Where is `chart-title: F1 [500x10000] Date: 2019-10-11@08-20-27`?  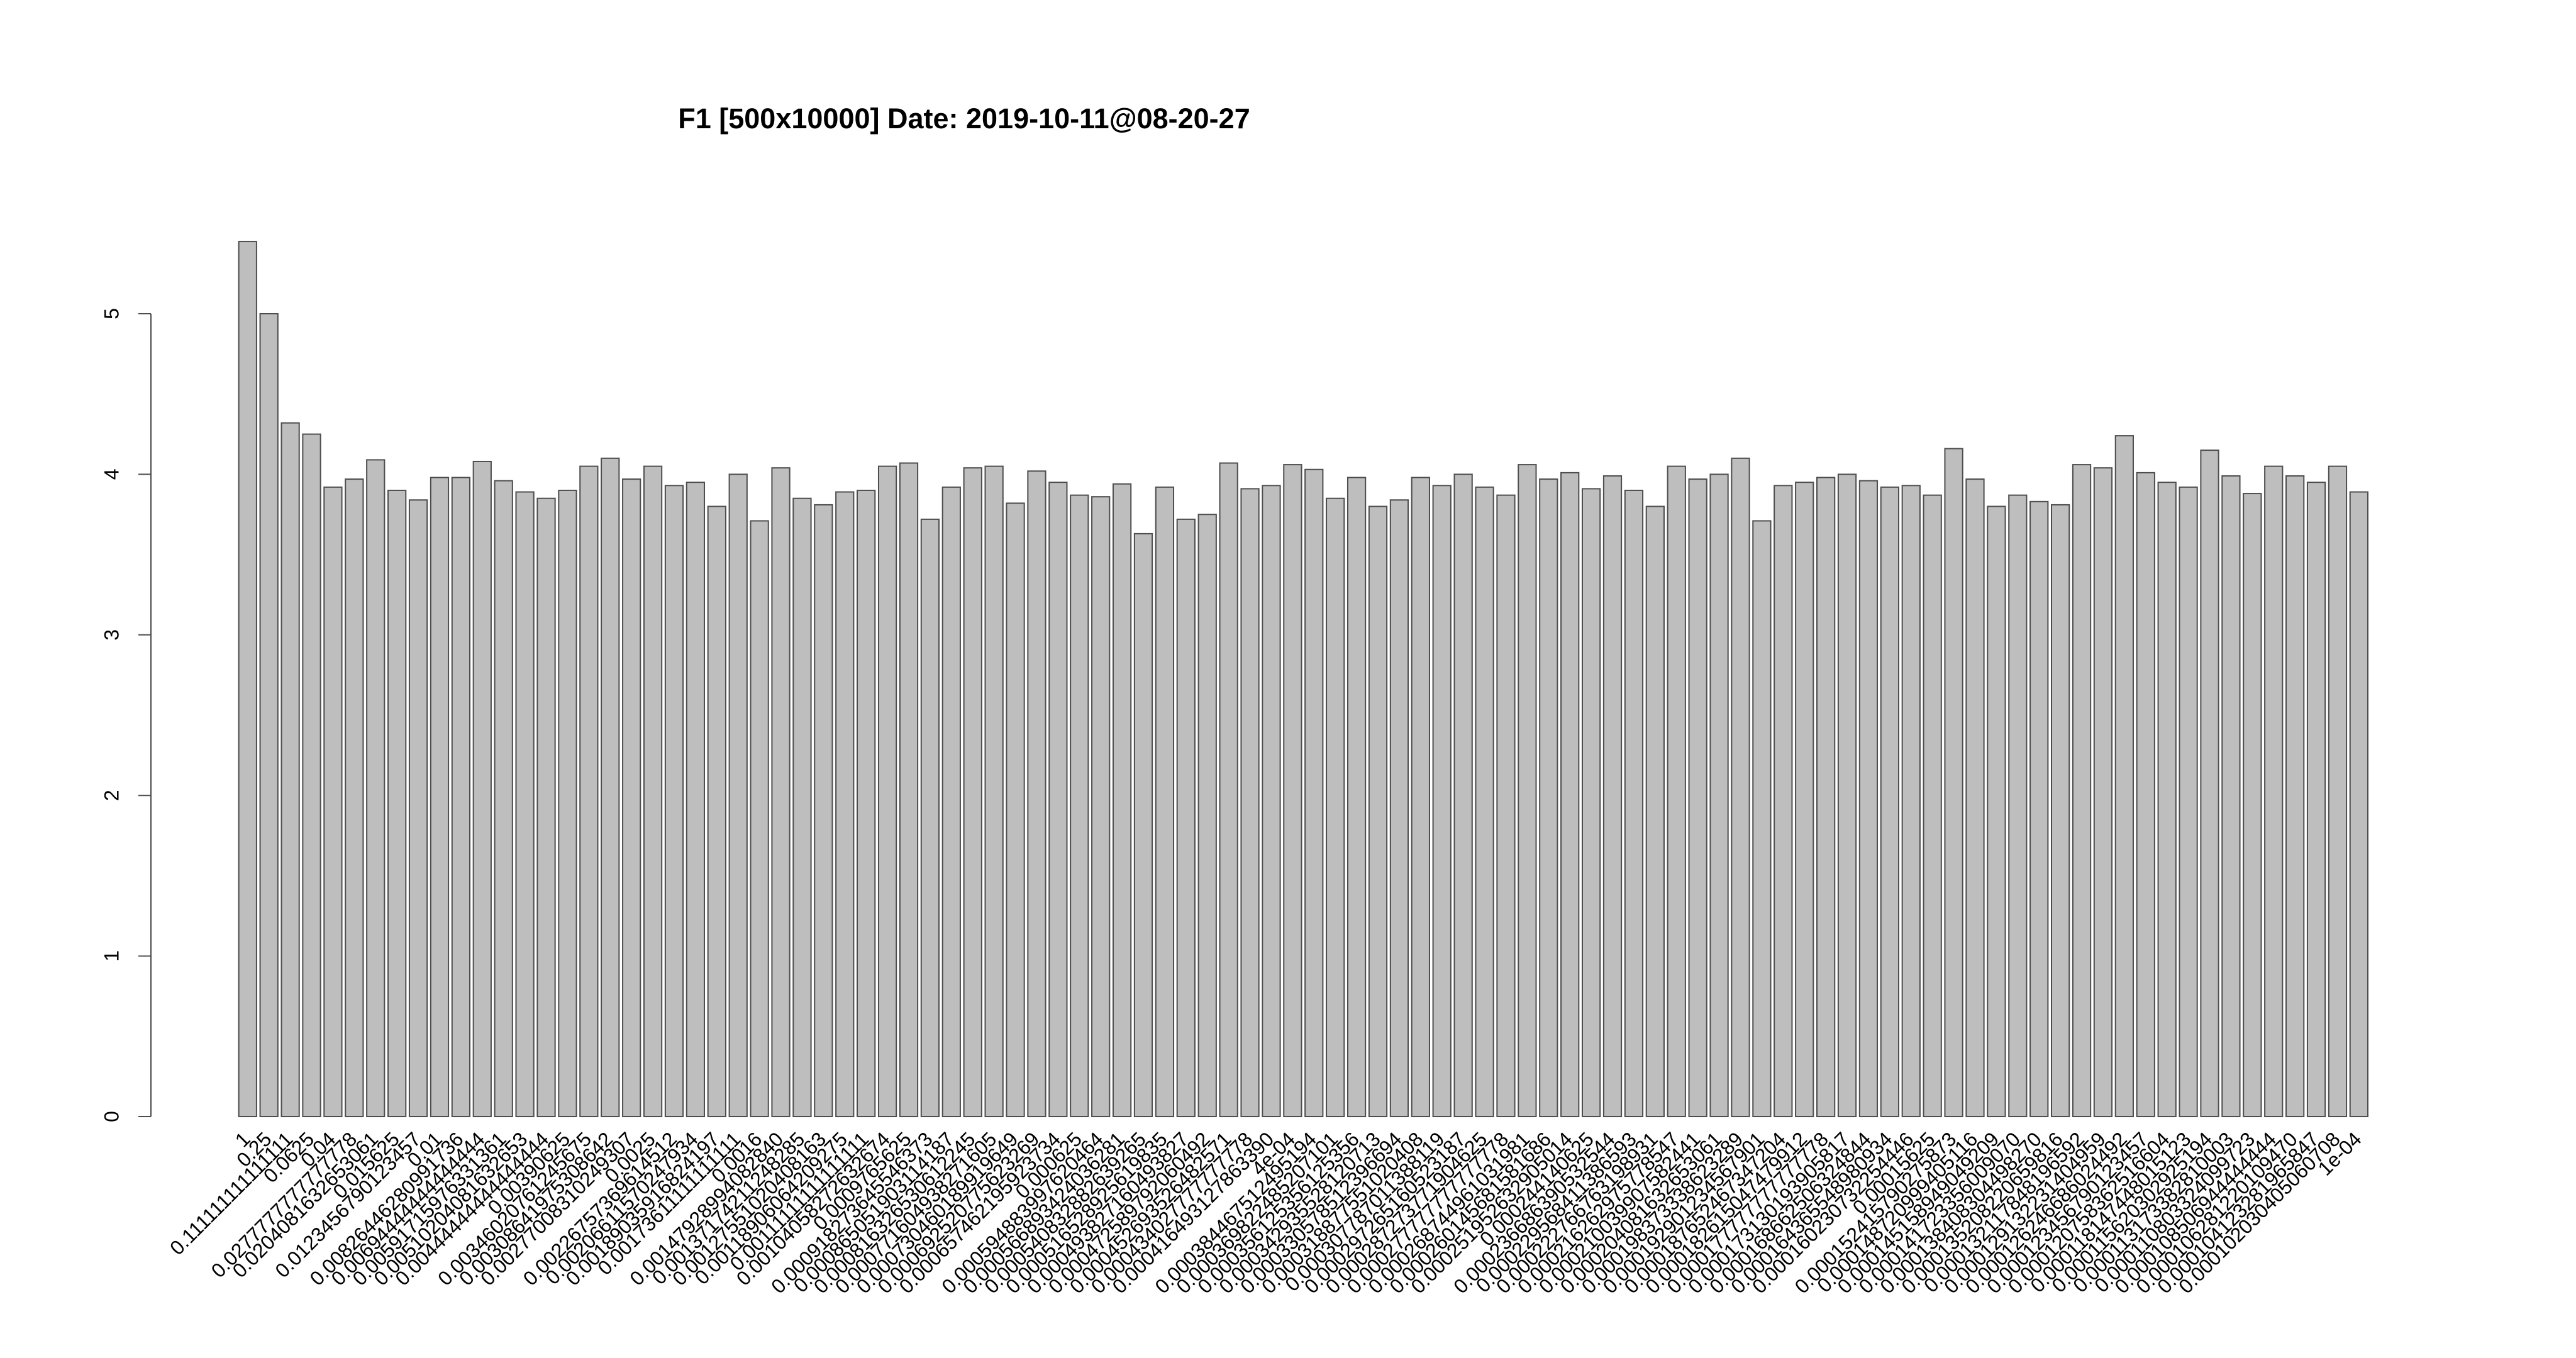
chart-title: F1 [500x10000] Date: 2019-10-11@08-20-27 is located at coordinates (964, 118).